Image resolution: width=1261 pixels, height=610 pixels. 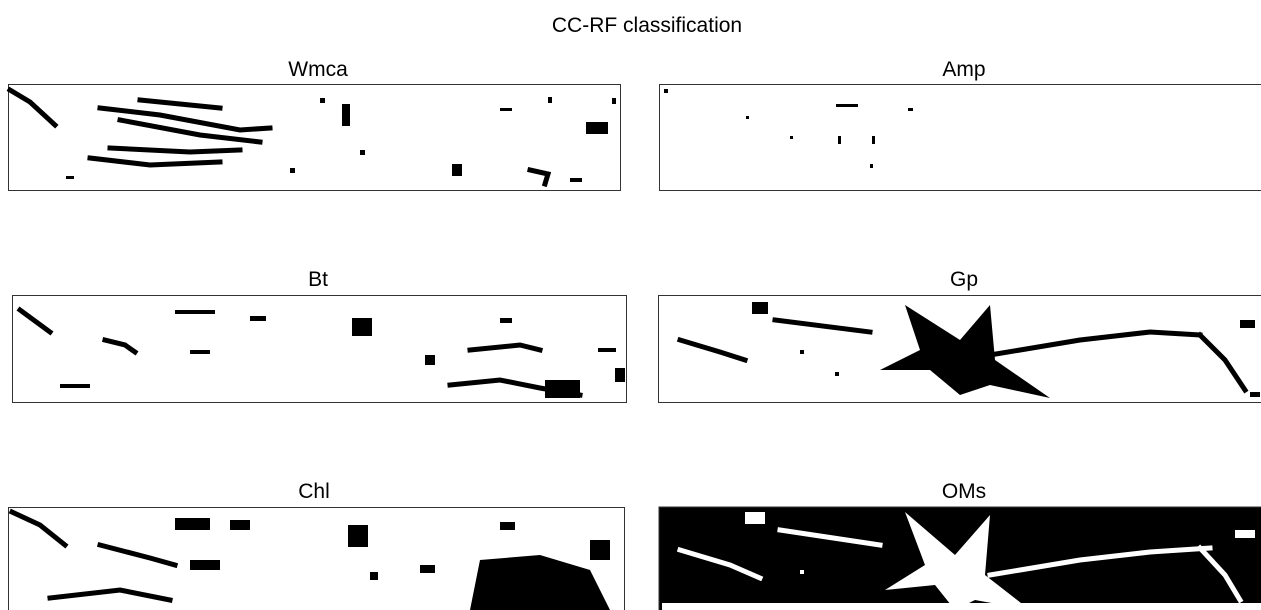 I want to click on map-wmca, so click(x=313, y=137).